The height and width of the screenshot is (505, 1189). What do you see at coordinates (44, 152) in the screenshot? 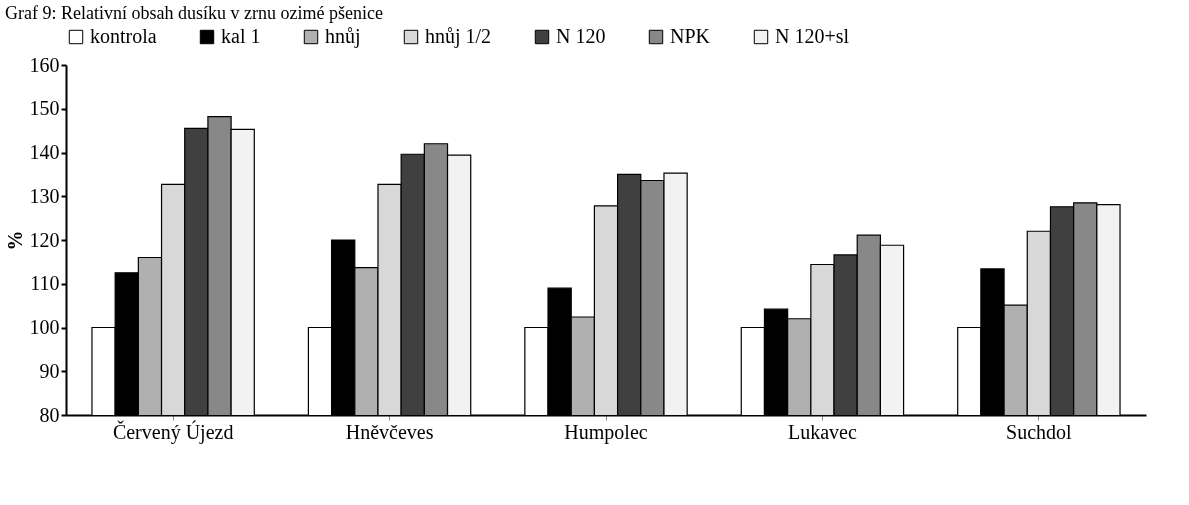
I see `y-tick-label: 140` at bounding box center [44, 152].